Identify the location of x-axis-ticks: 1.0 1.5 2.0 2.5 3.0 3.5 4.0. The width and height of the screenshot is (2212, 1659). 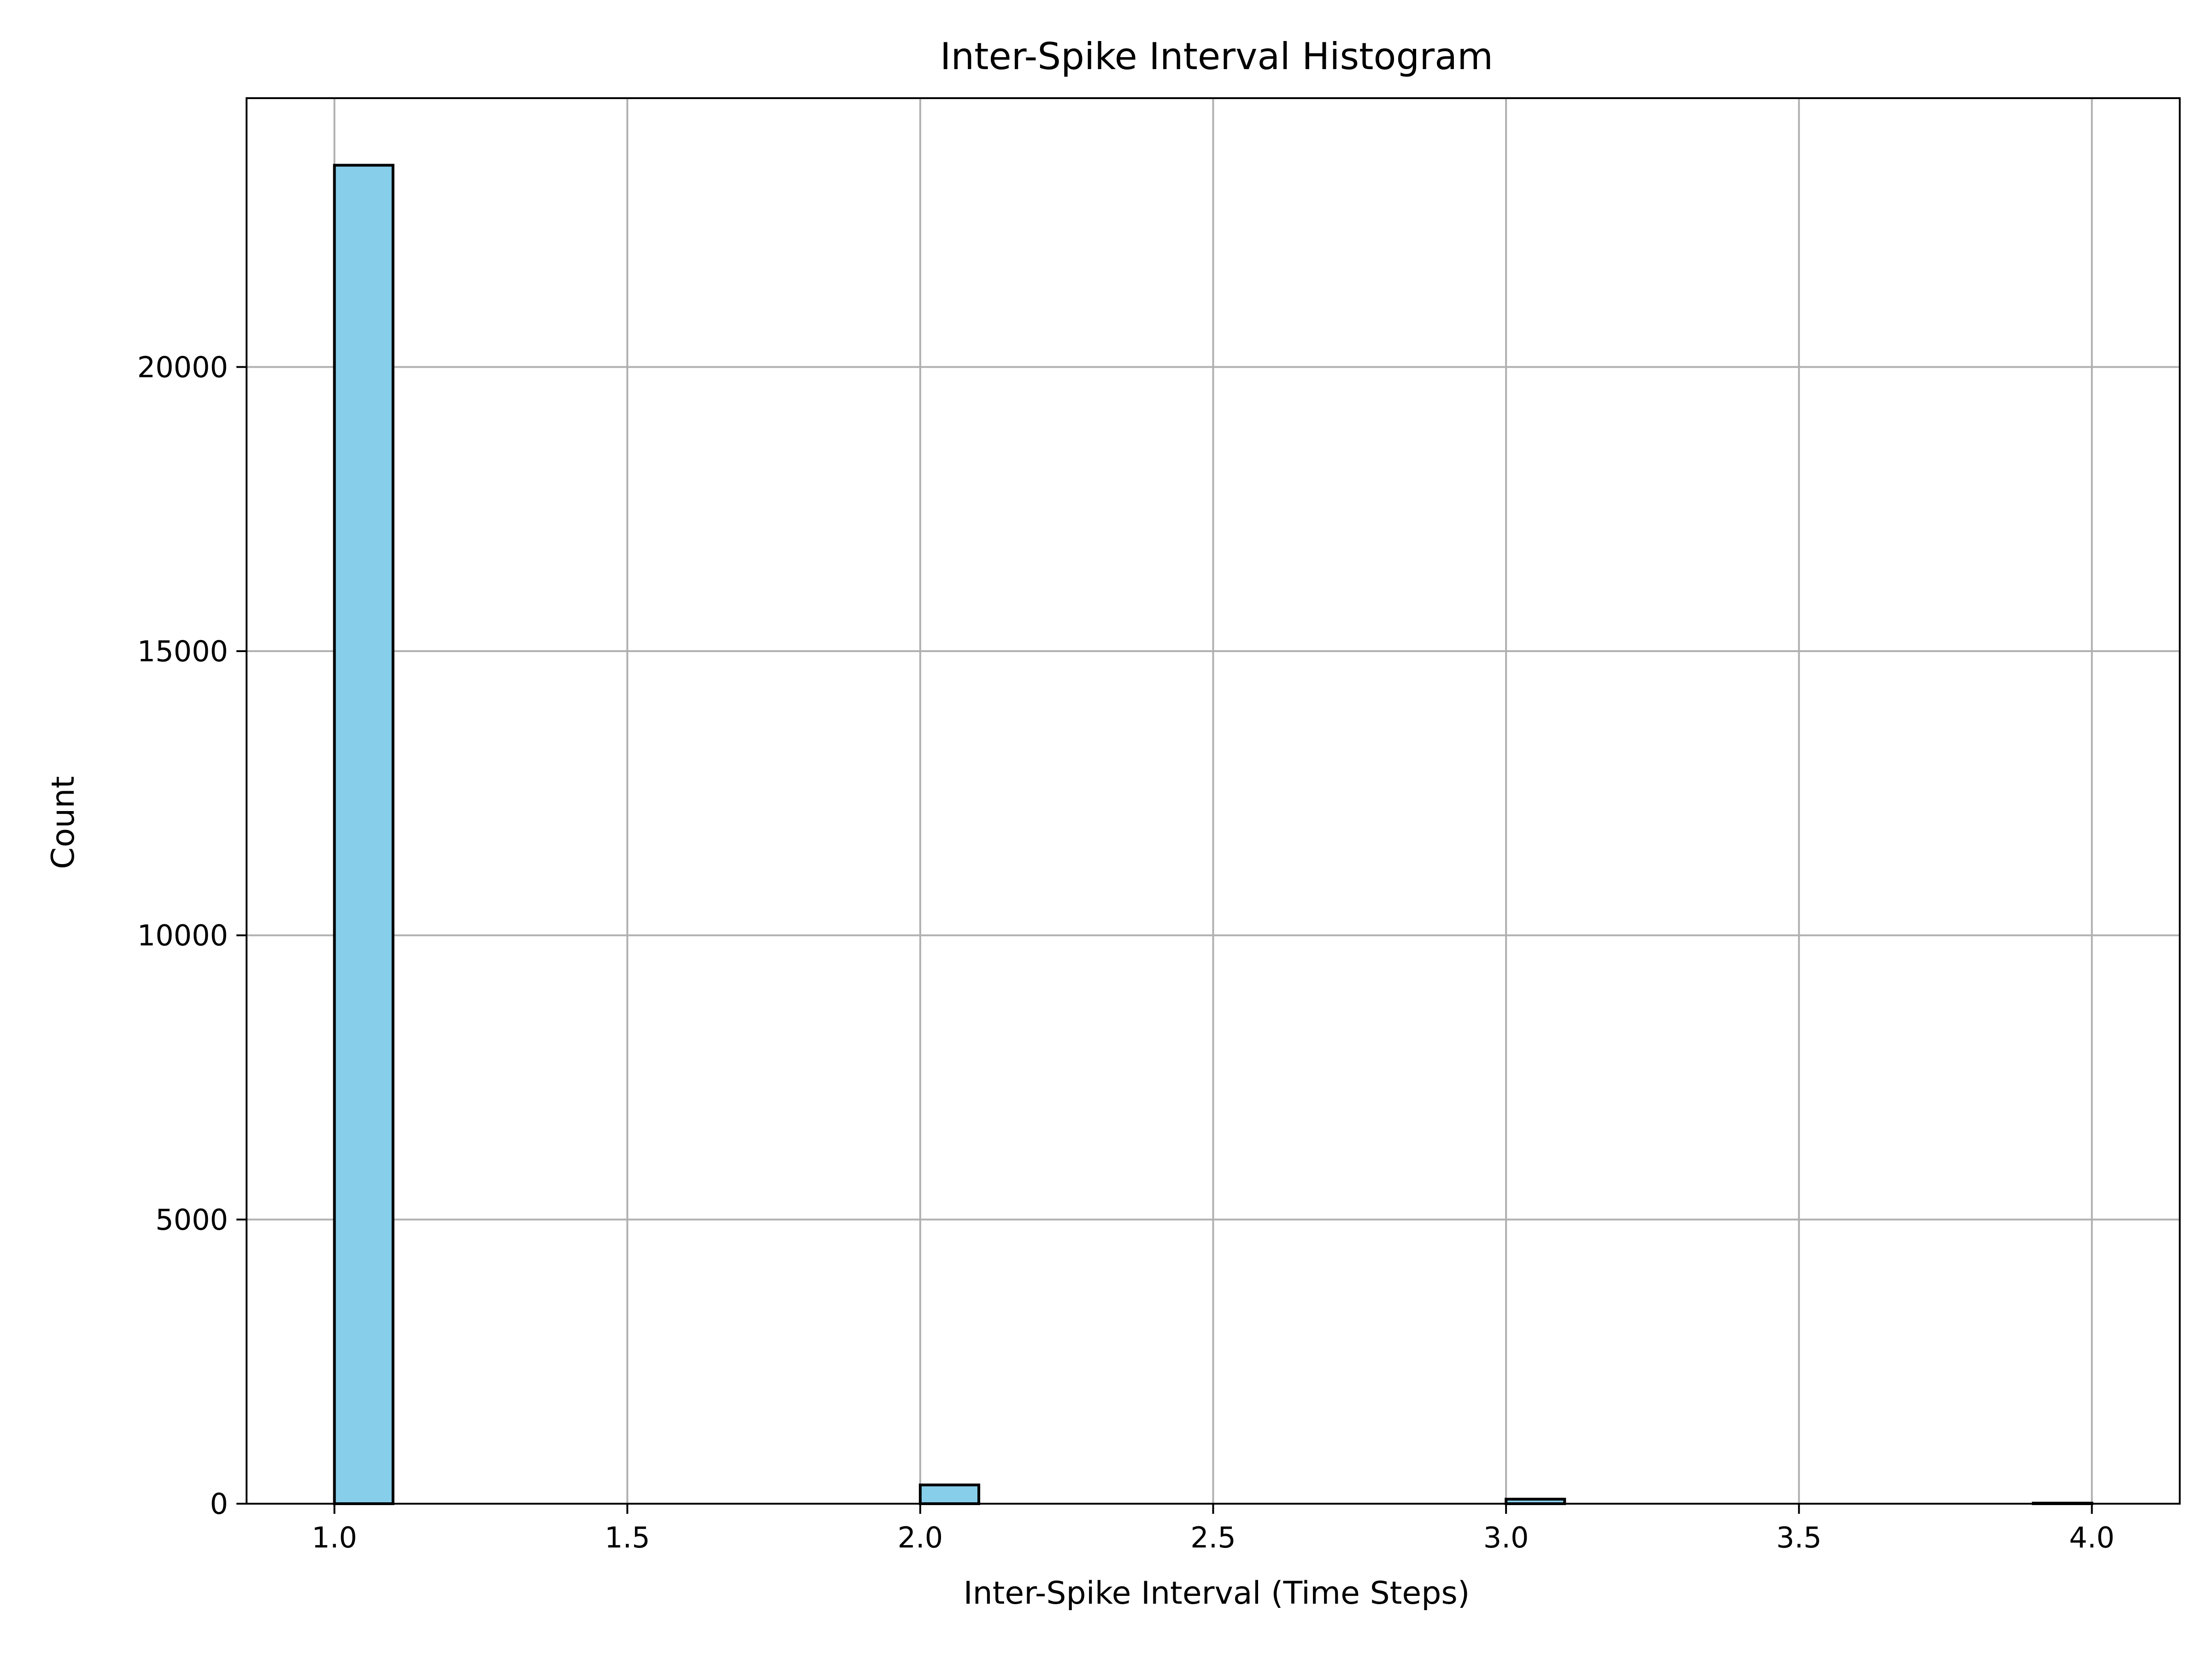
(1213, 1529).